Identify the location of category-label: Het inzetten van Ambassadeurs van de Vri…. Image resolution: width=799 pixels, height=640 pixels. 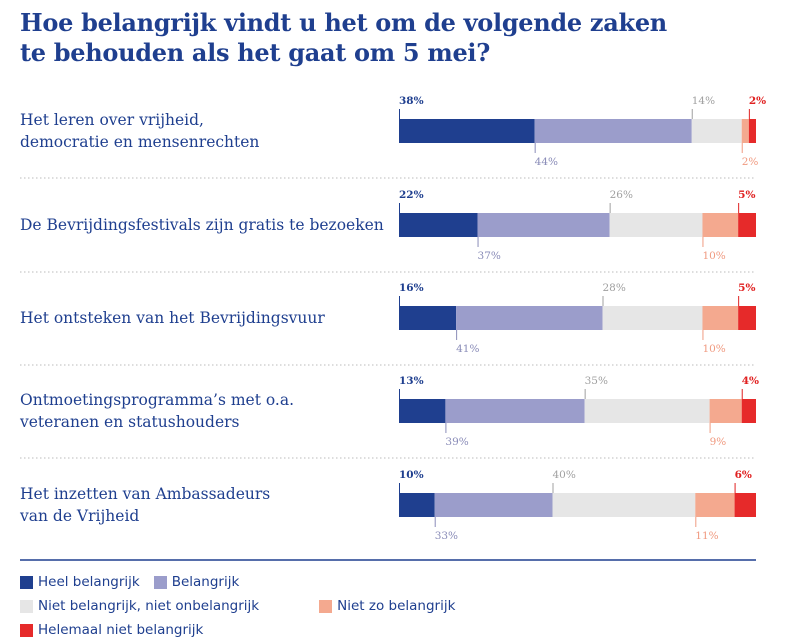
(145, 505).